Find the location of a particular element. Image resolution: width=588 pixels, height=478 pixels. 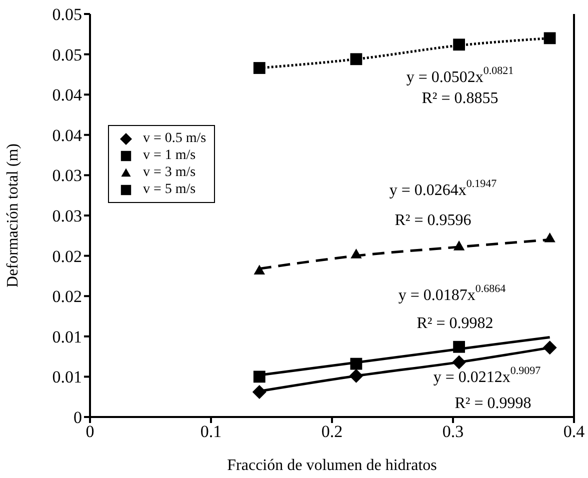

annotation: R² = 0.9998 is located at coordinates (493, 403).